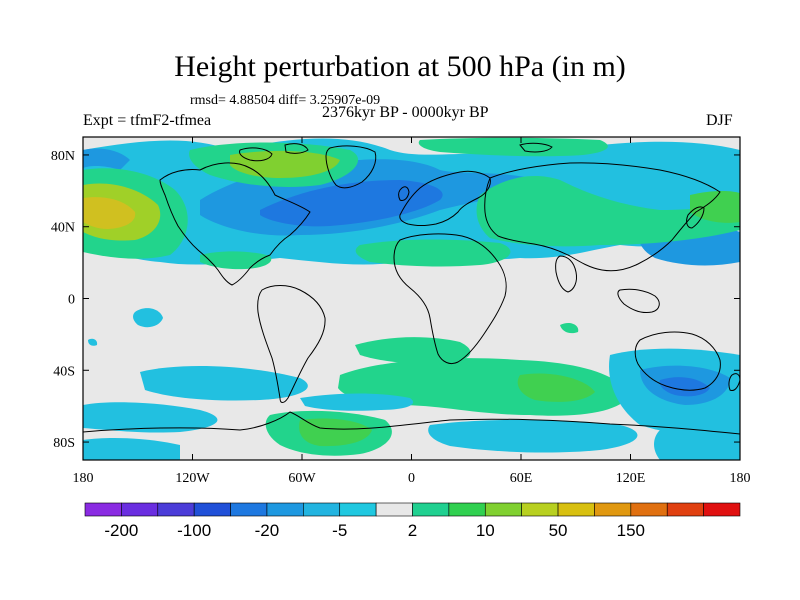 Image resolution: width=800 pixels, height=600 pixels. I want to click on sh-negative-pacific-west, so click(224, 383).